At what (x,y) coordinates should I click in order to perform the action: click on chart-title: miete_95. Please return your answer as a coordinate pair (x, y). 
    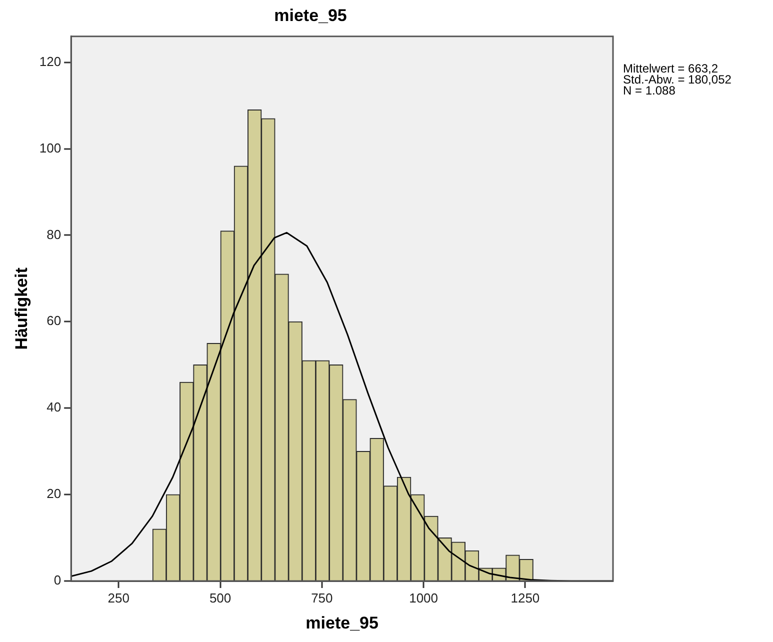
    Looking at the image, I should click on (310, 15).